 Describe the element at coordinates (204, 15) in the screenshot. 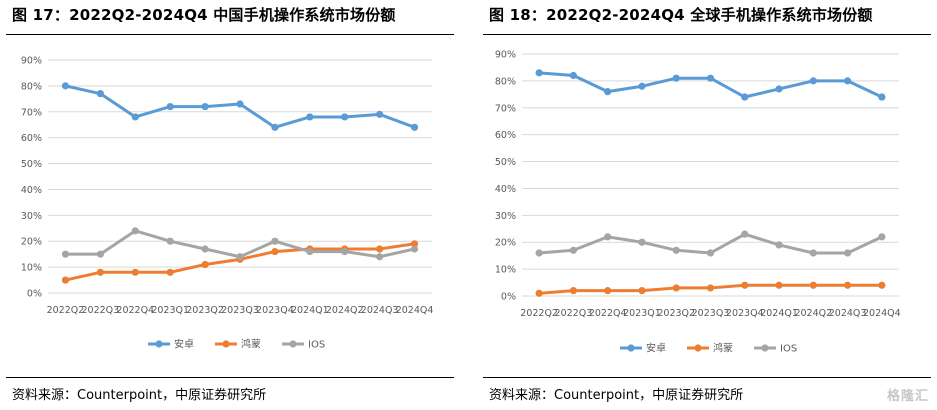

I see `chart-title: 图 17：2022Q2-2024Q4 中国手机操作系统市场份额` at that location.